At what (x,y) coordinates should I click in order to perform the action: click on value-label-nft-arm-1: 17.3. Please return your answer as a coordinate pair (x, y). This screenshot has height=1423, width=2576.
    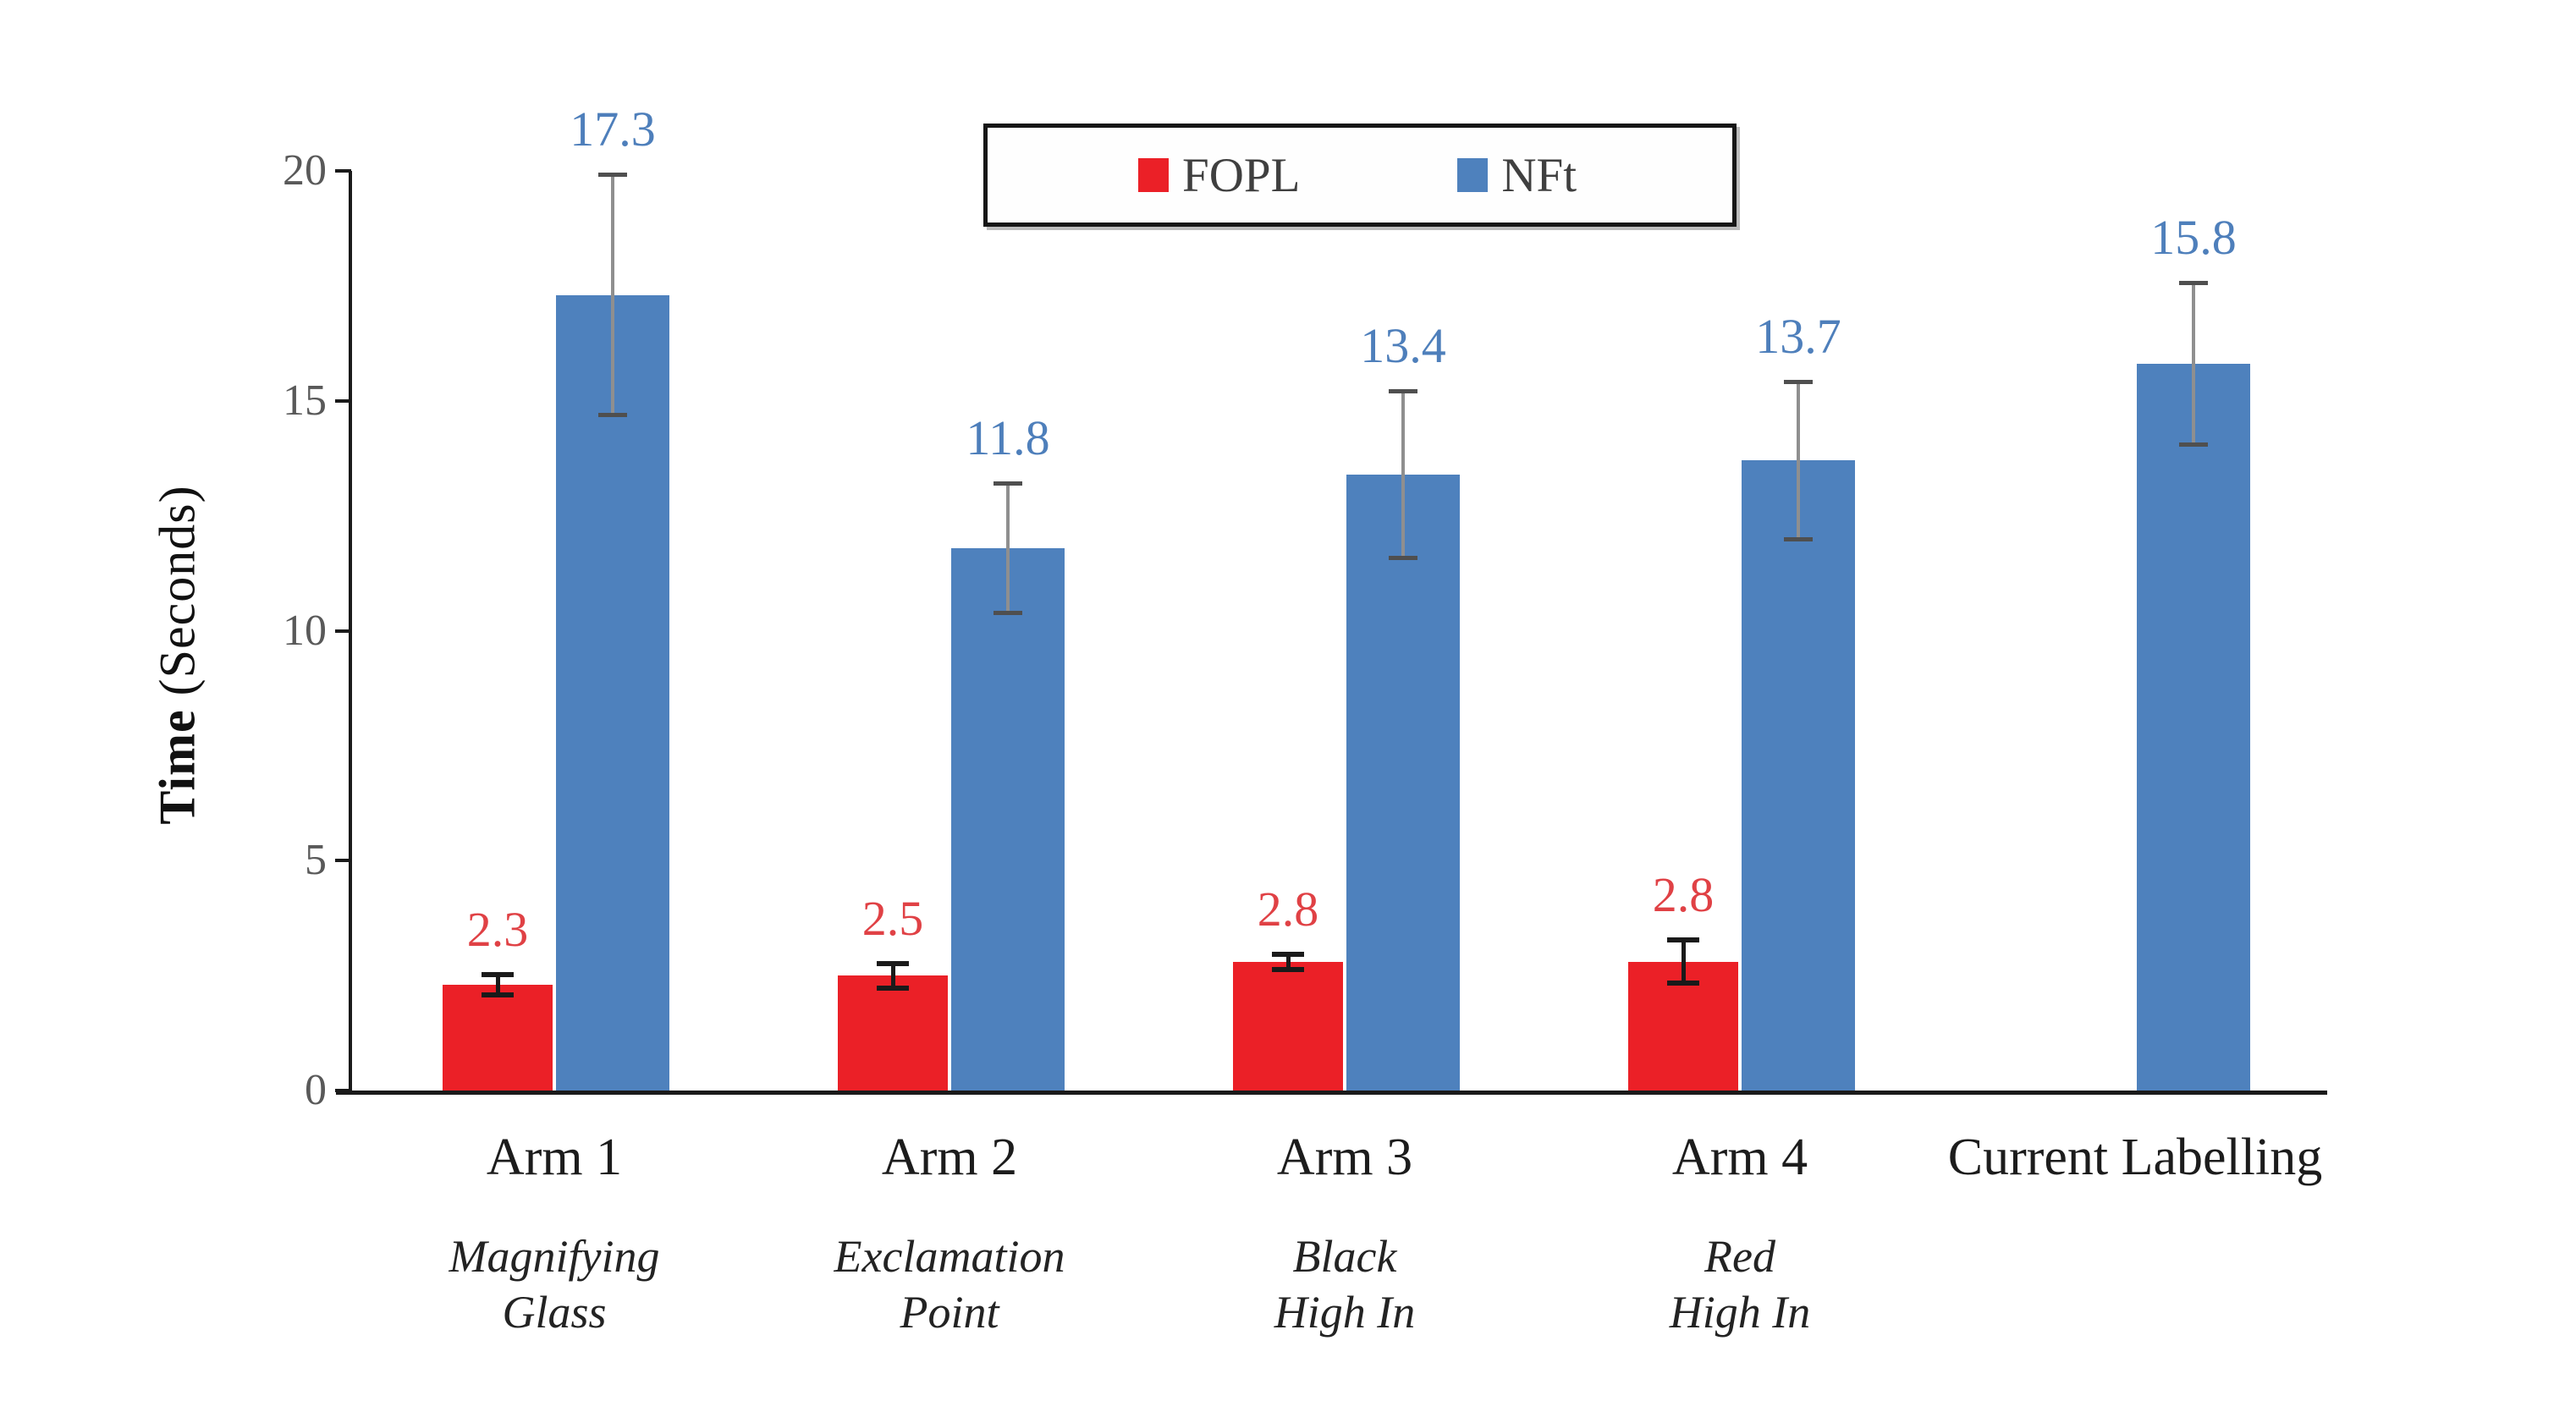
    Looking at the image, I should click on (613, 129).